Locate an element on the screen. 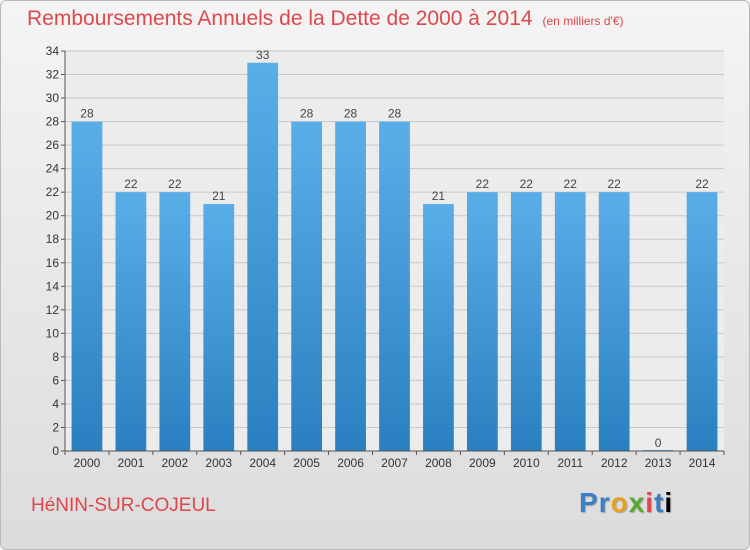 The width and height of the screenshot is (750, 550). y-tick-label: 24 is located at coordinates (53, 169).